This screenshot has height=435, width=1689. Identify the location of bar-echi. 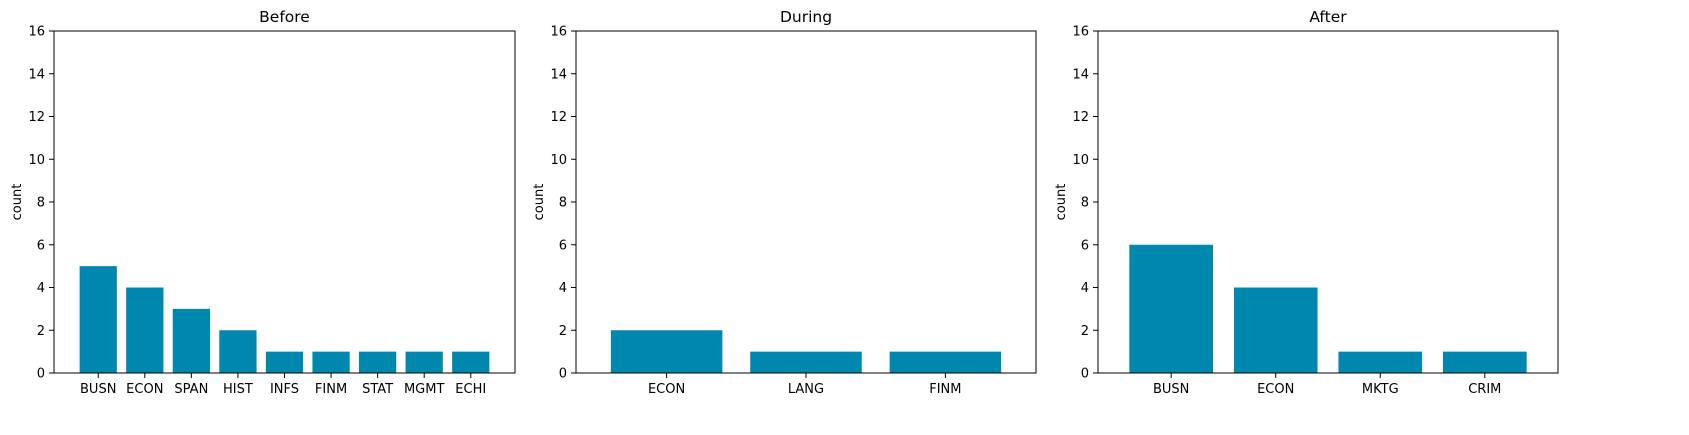
(471, 362).